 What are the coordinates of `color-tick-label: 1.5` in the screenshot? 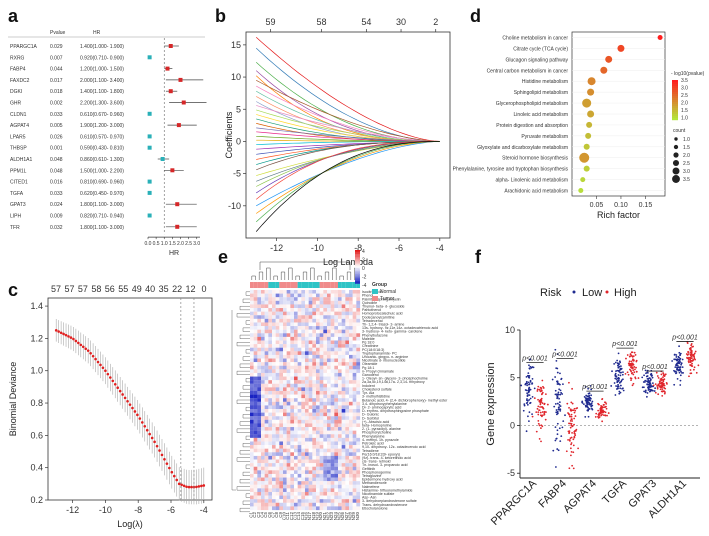 It's located at (684, 111).